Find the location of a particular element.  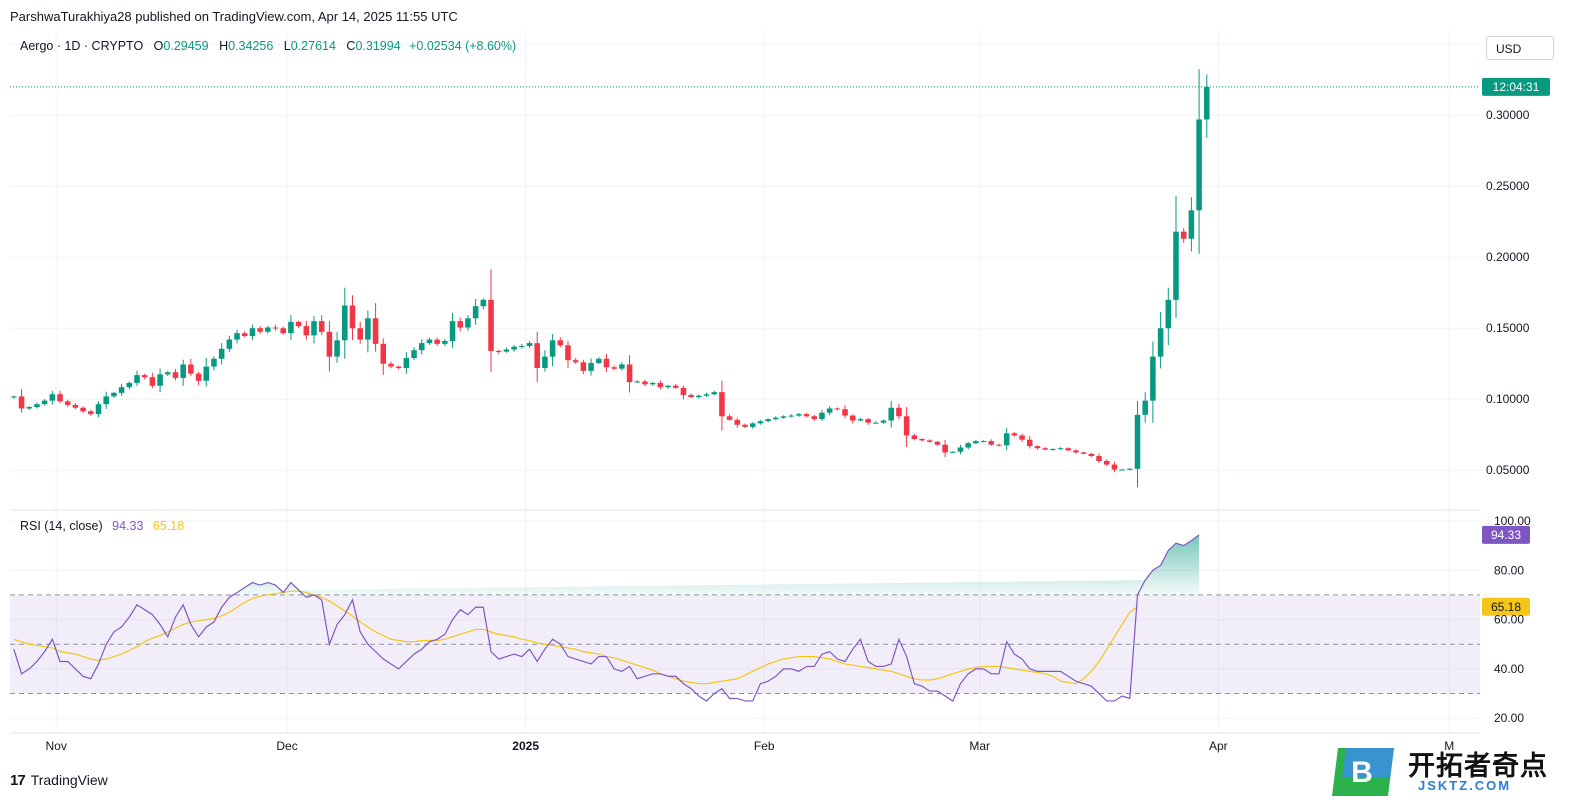

rsi-label: RSI (14, close) is located at coordinates (61, 526).